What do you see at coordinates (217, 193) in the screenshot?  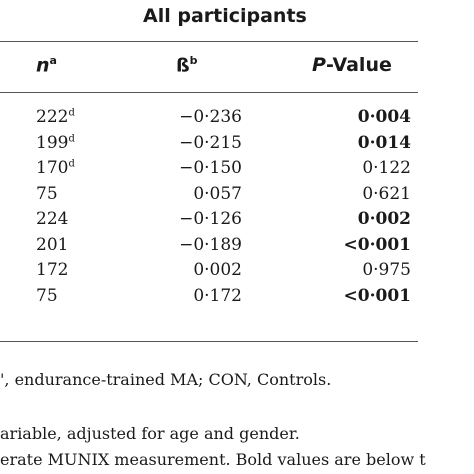 I see `cell-beta: 0·057` at bounding box center [217, 193].